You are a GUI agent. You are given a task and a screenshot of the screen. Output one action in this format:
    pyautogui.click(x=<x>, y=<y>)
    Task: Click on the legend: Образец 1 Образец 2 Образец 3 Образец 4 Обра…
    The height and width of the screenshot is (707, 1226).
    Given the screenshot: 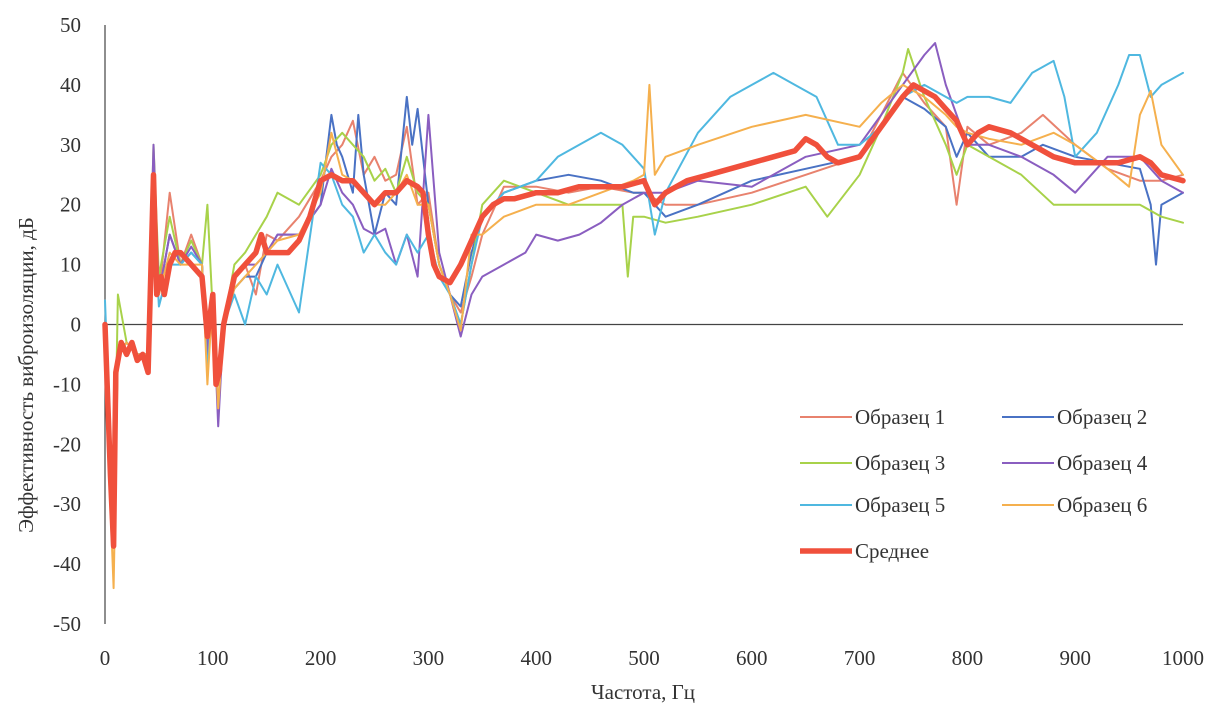 What is the action you would take?
    pyautogui.click(x=974, y=484)
    